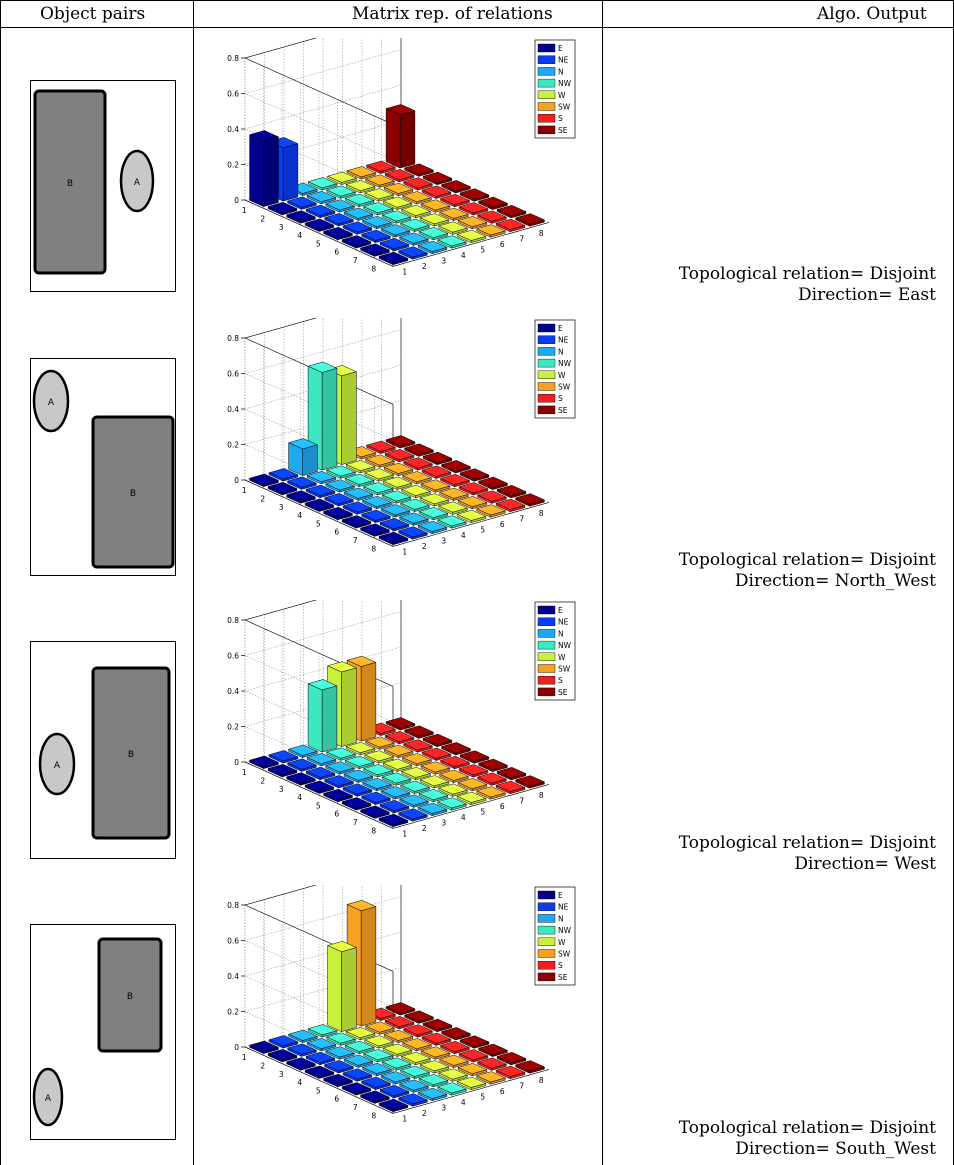 The image size is (954, 1165). Describe the element at coordinates (552, 977) in the screenshot. I see `legend-item: SE` at that location.